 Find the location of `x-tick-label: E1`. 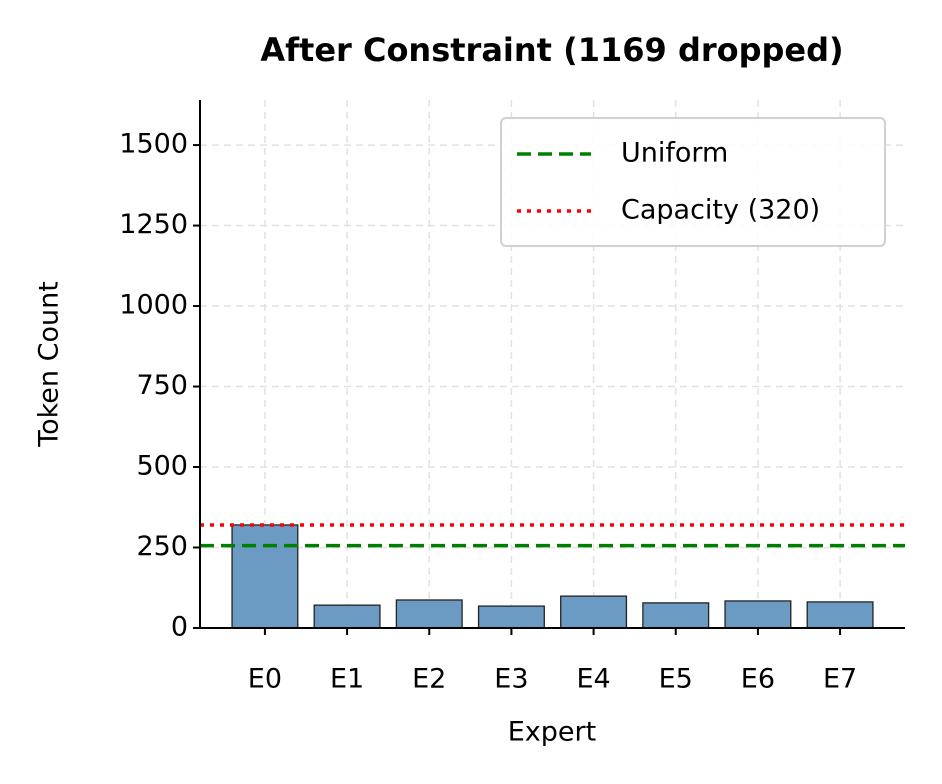

x-tick-label: E1 is located at coordinates (347, 679).